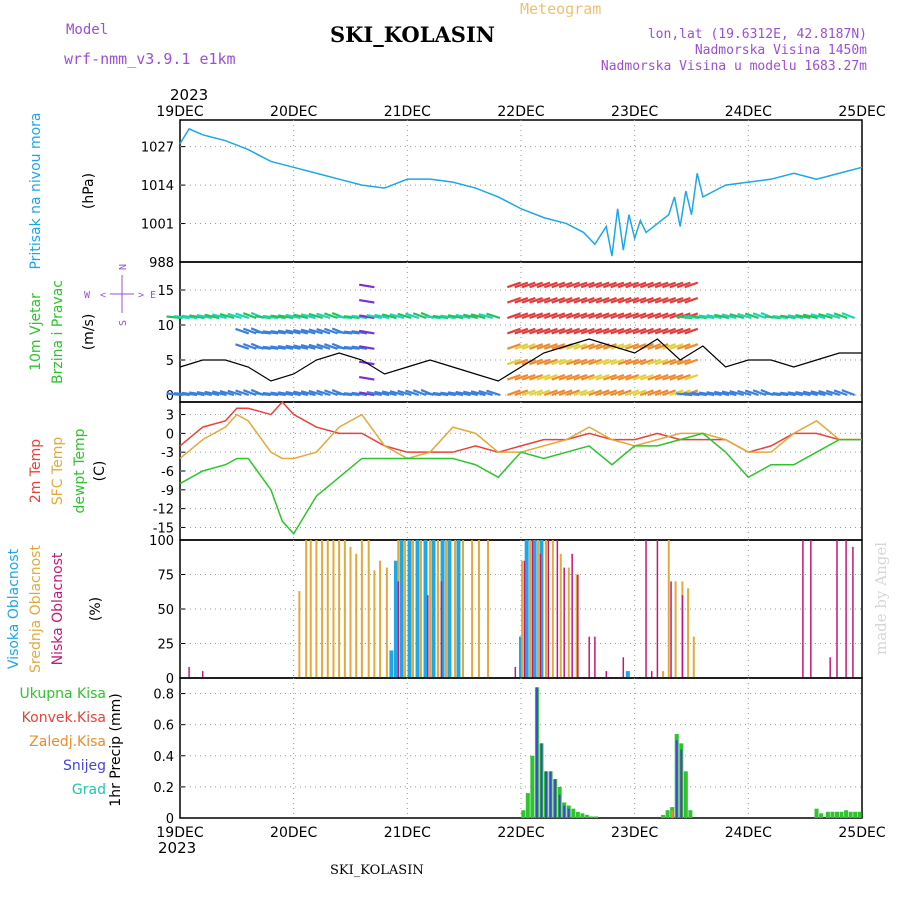 Image resolution: width=900 pixels, height=900 pixels. Describe the element at coordinates (141, 295) in the screenshot. I see `compass-arrow-right: >` at that location.